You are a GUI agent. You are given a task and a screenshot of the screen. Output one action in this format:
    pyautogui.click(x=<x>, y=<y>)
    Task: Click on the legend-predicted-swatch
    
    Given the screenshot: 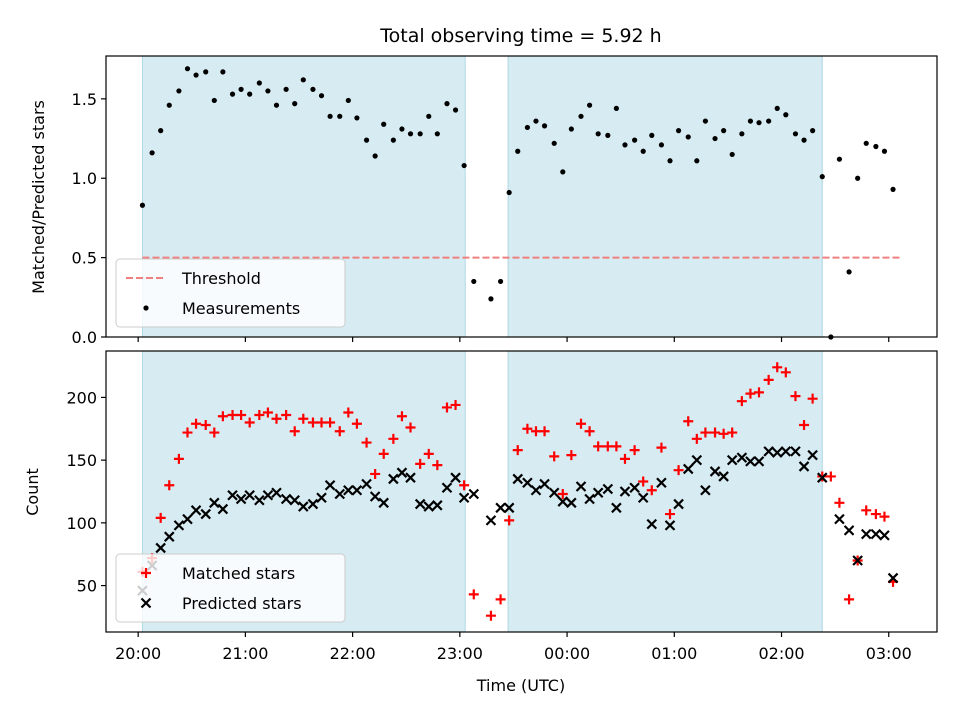 What is the action you would take?
    pyautogui.click(x=146, y=603)
    